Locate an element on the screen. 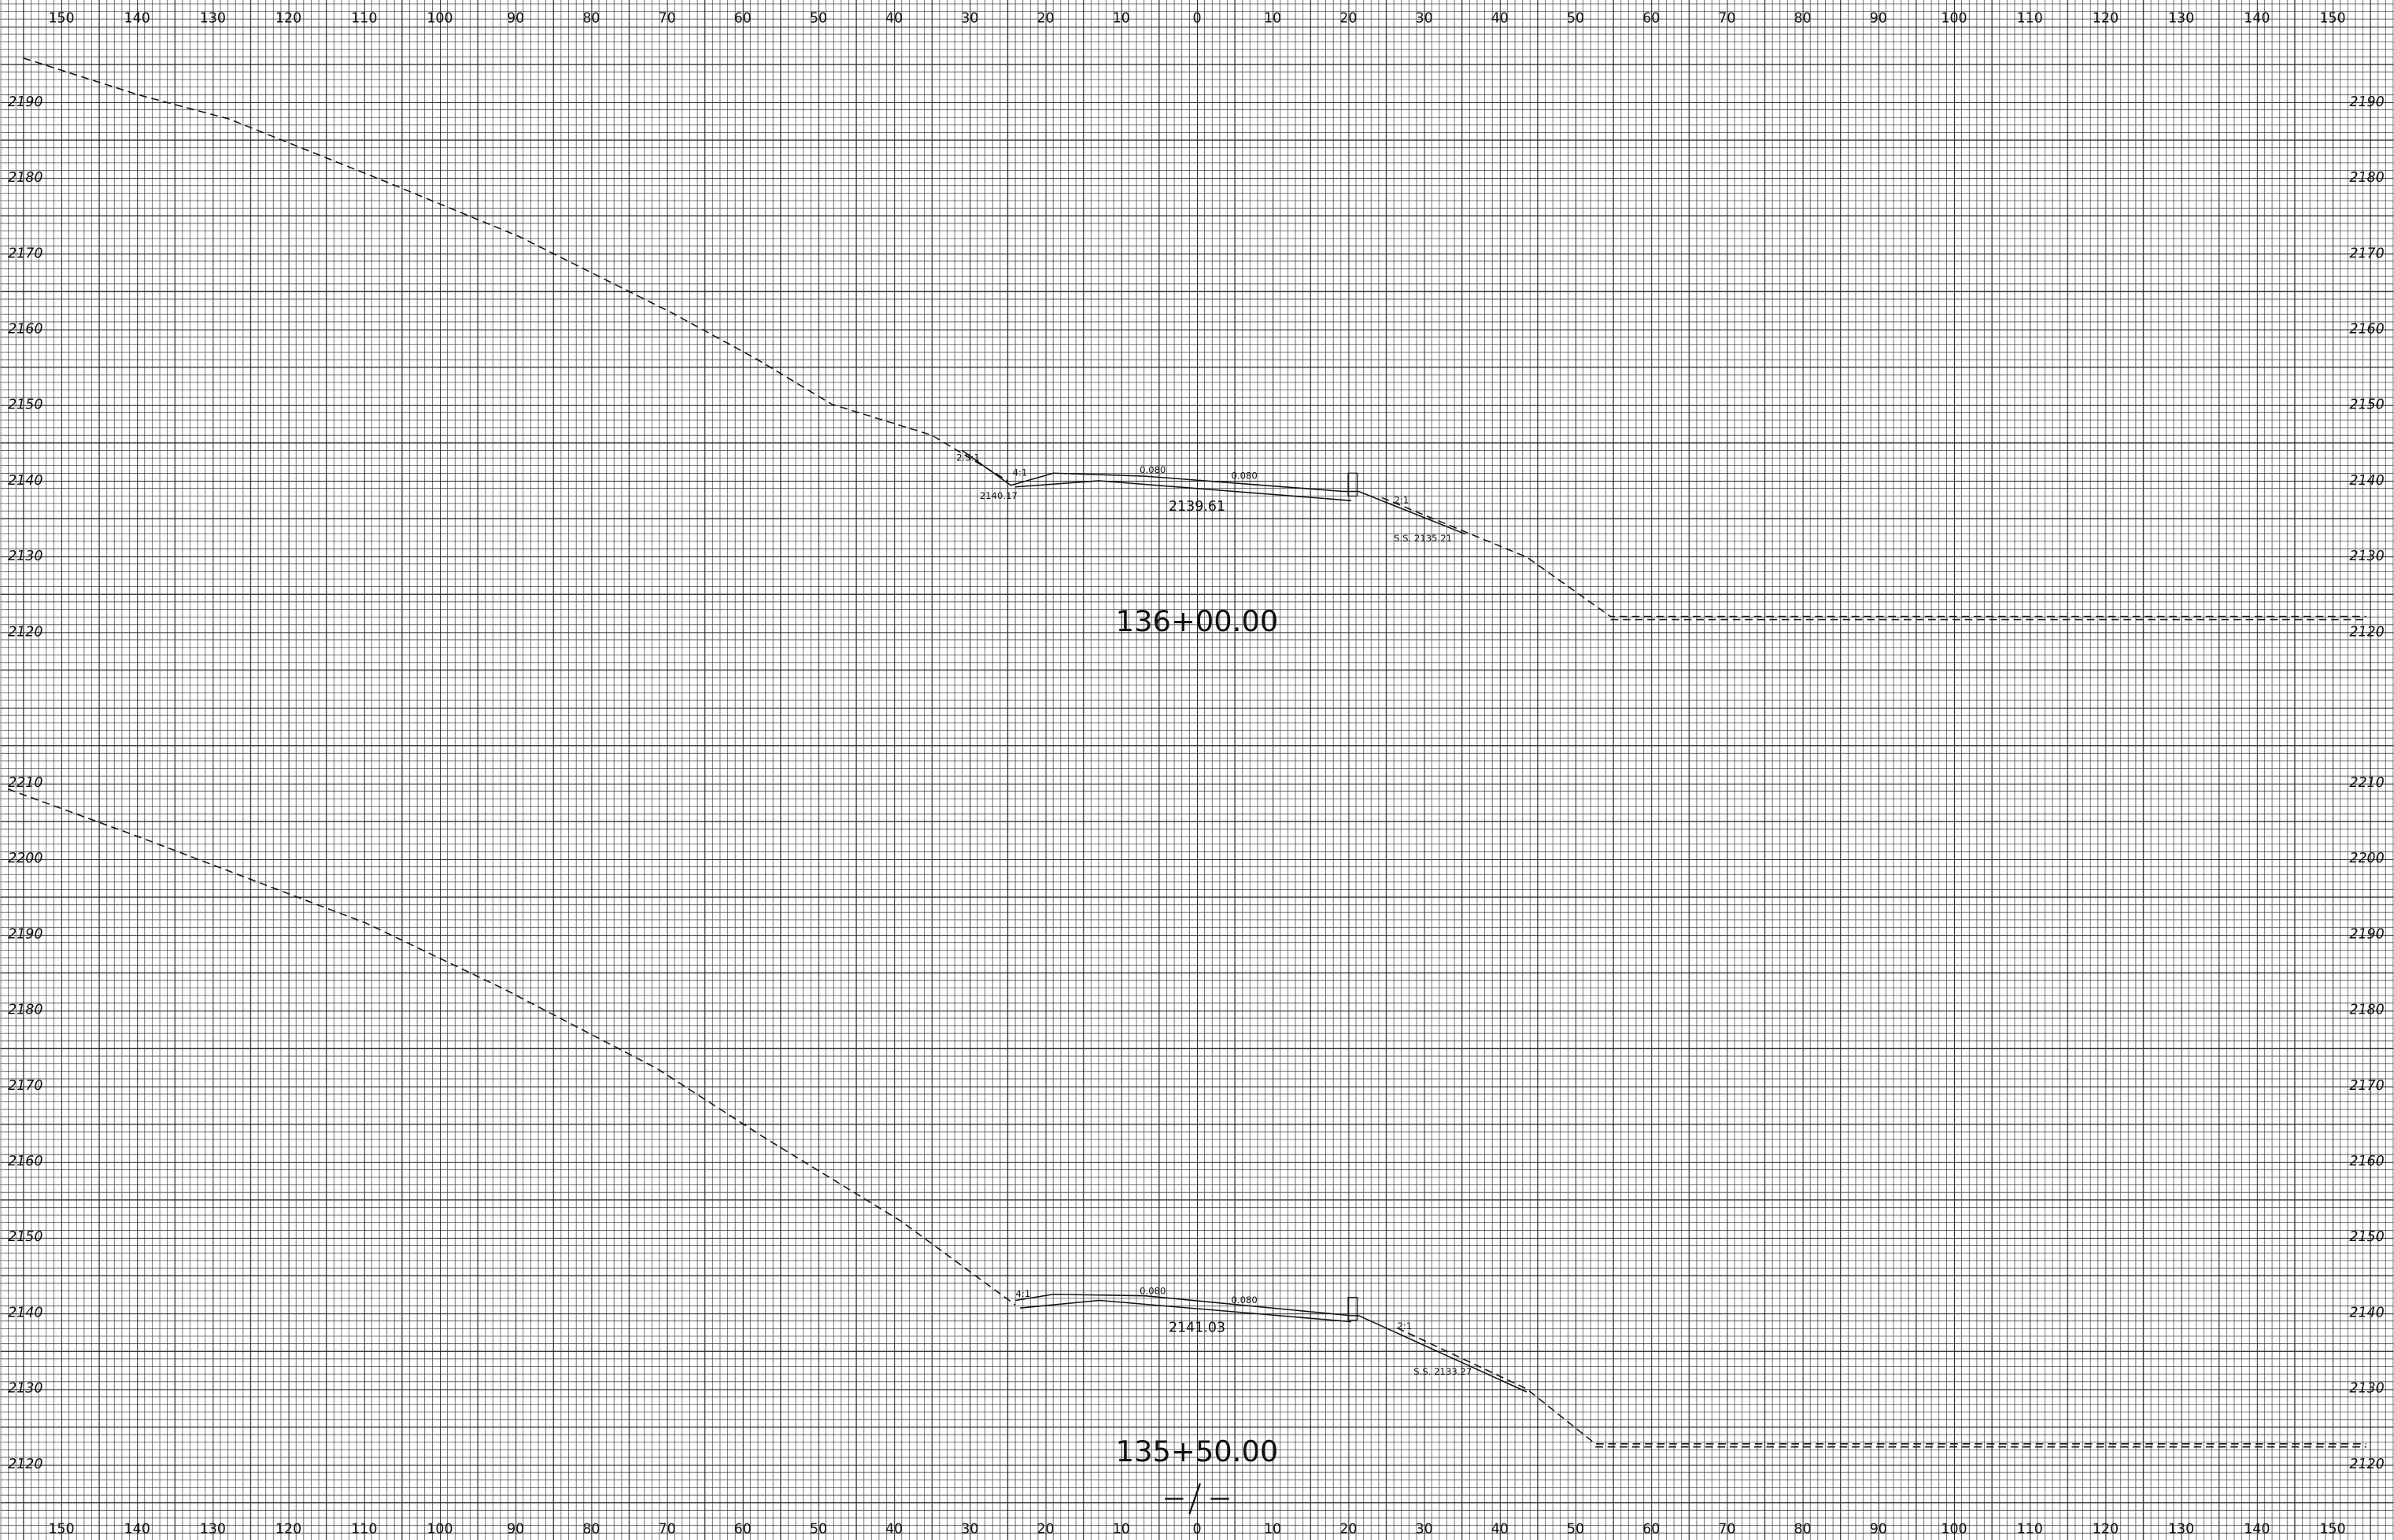 The height and width of the screenshot is (1540, 2394). annotation: 4:1 is located at coordinates (1023, 1293).